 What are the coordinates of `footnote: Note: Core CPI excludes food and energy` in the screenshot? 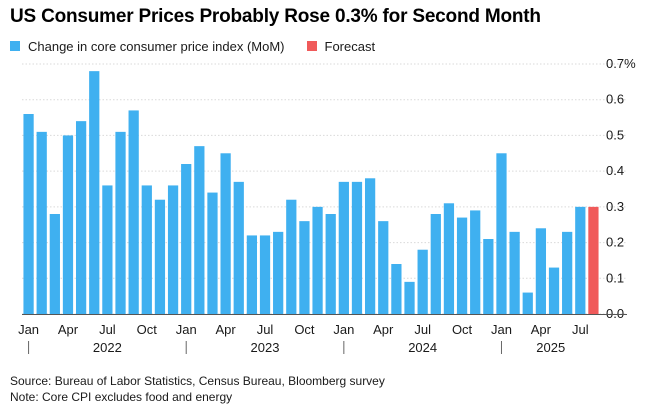 It's located at (121, 397).